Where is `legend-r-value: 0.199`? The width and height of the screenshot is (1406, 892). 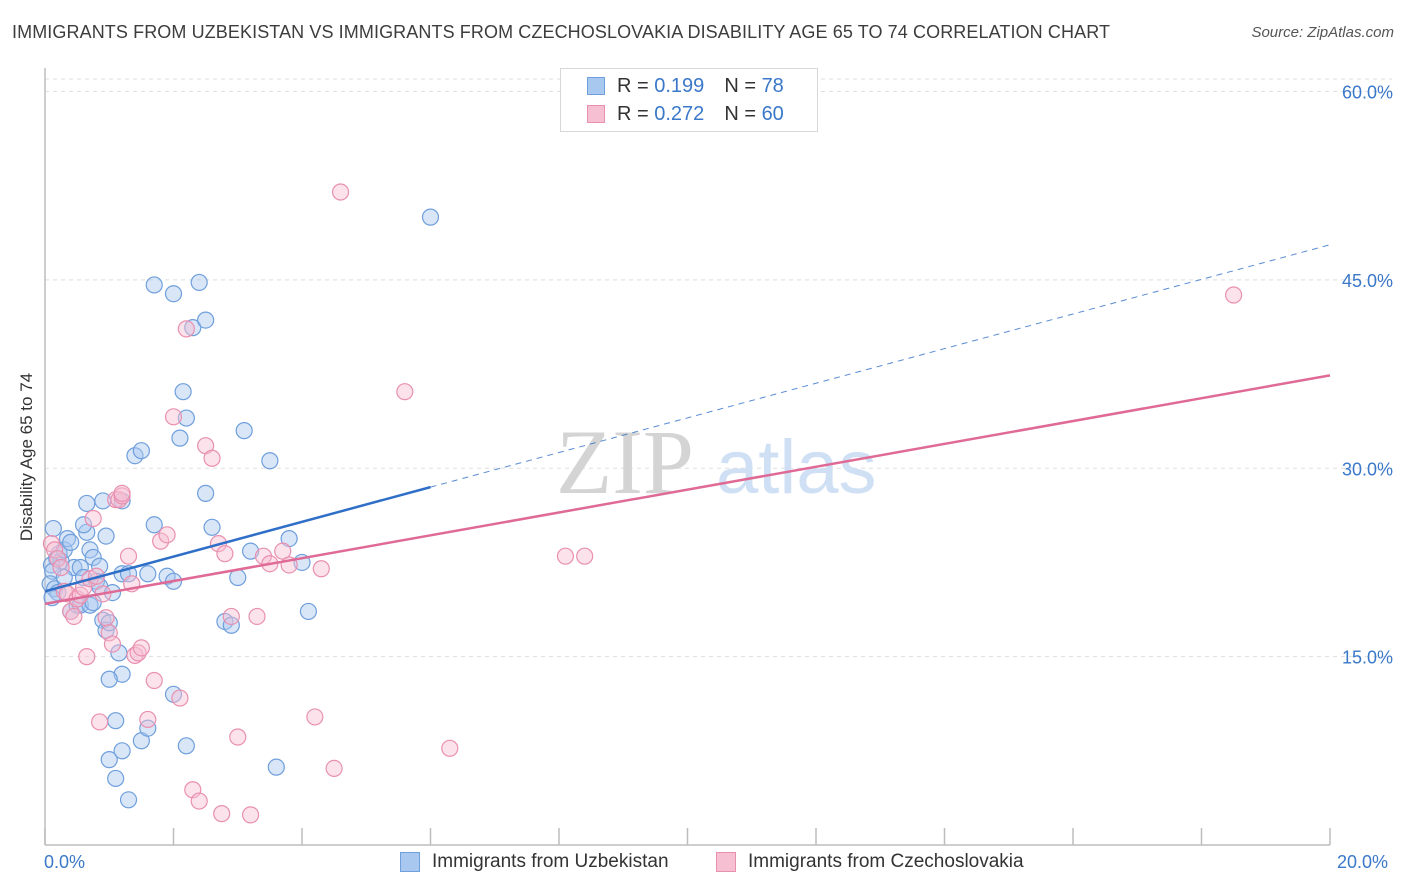
legend-r-value: 0.199 is located at coordinates (679, 85).